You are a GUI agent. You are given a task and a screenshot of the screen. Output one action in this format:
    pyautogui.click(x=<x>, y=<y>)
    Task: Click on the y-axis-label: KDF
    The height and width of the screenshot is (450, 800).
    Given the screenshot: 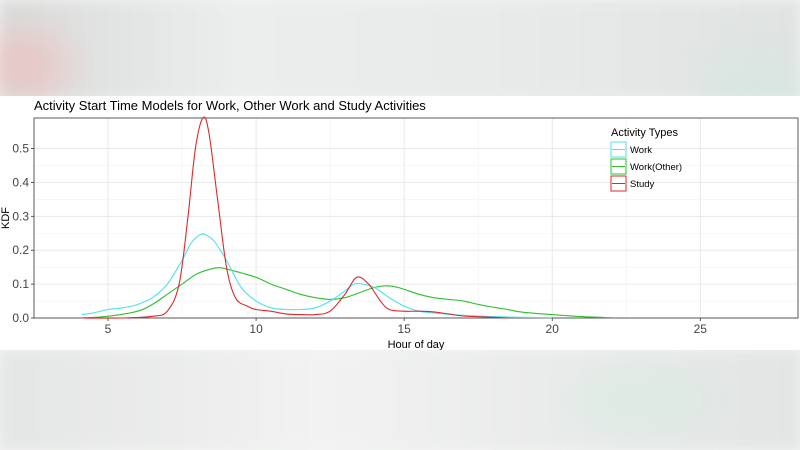 What is the action you would take?
    pyautogui.click(x=6, y=218)
    